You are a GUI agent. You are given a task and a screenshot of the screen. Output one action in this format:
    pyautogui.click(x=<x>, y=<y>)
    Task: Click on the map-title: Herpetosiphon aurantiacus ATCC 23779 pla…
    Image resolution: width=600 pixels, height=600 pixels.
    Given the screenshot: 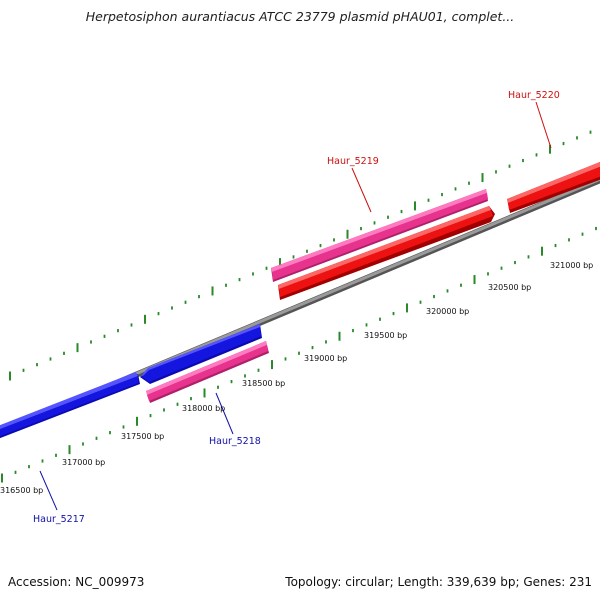 What is the action you would take?
    pyautogui.click(x=300, y=16)
    